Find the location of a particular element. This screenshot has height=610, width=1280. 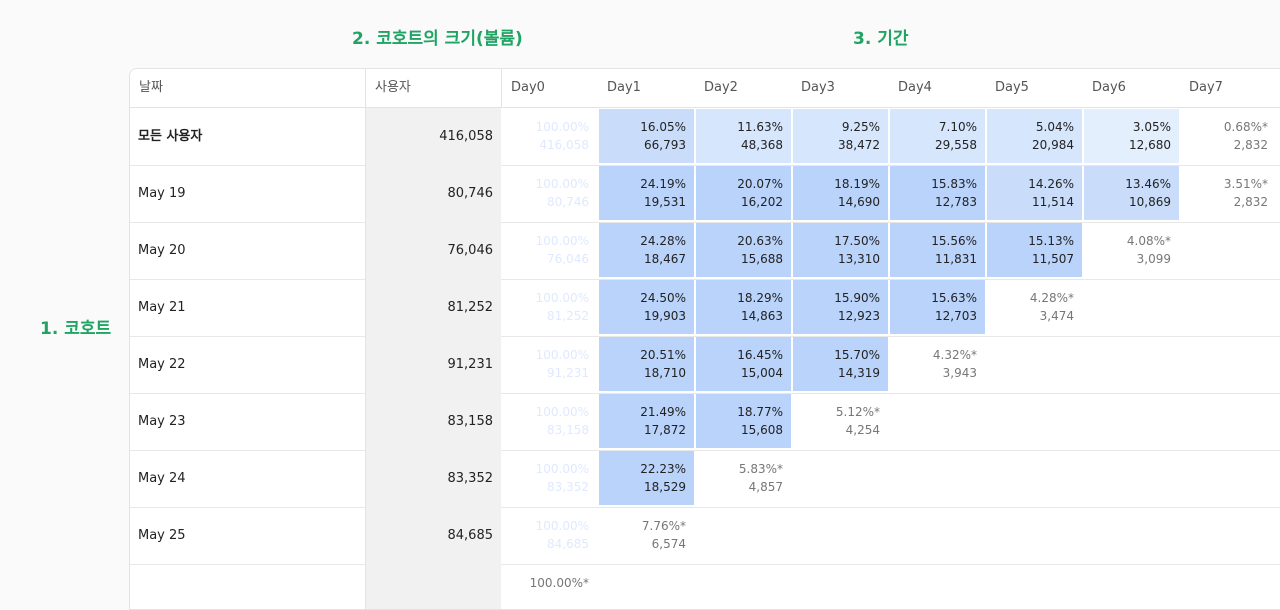

header-day6: Day6 is located at coordinates (1109, 87).